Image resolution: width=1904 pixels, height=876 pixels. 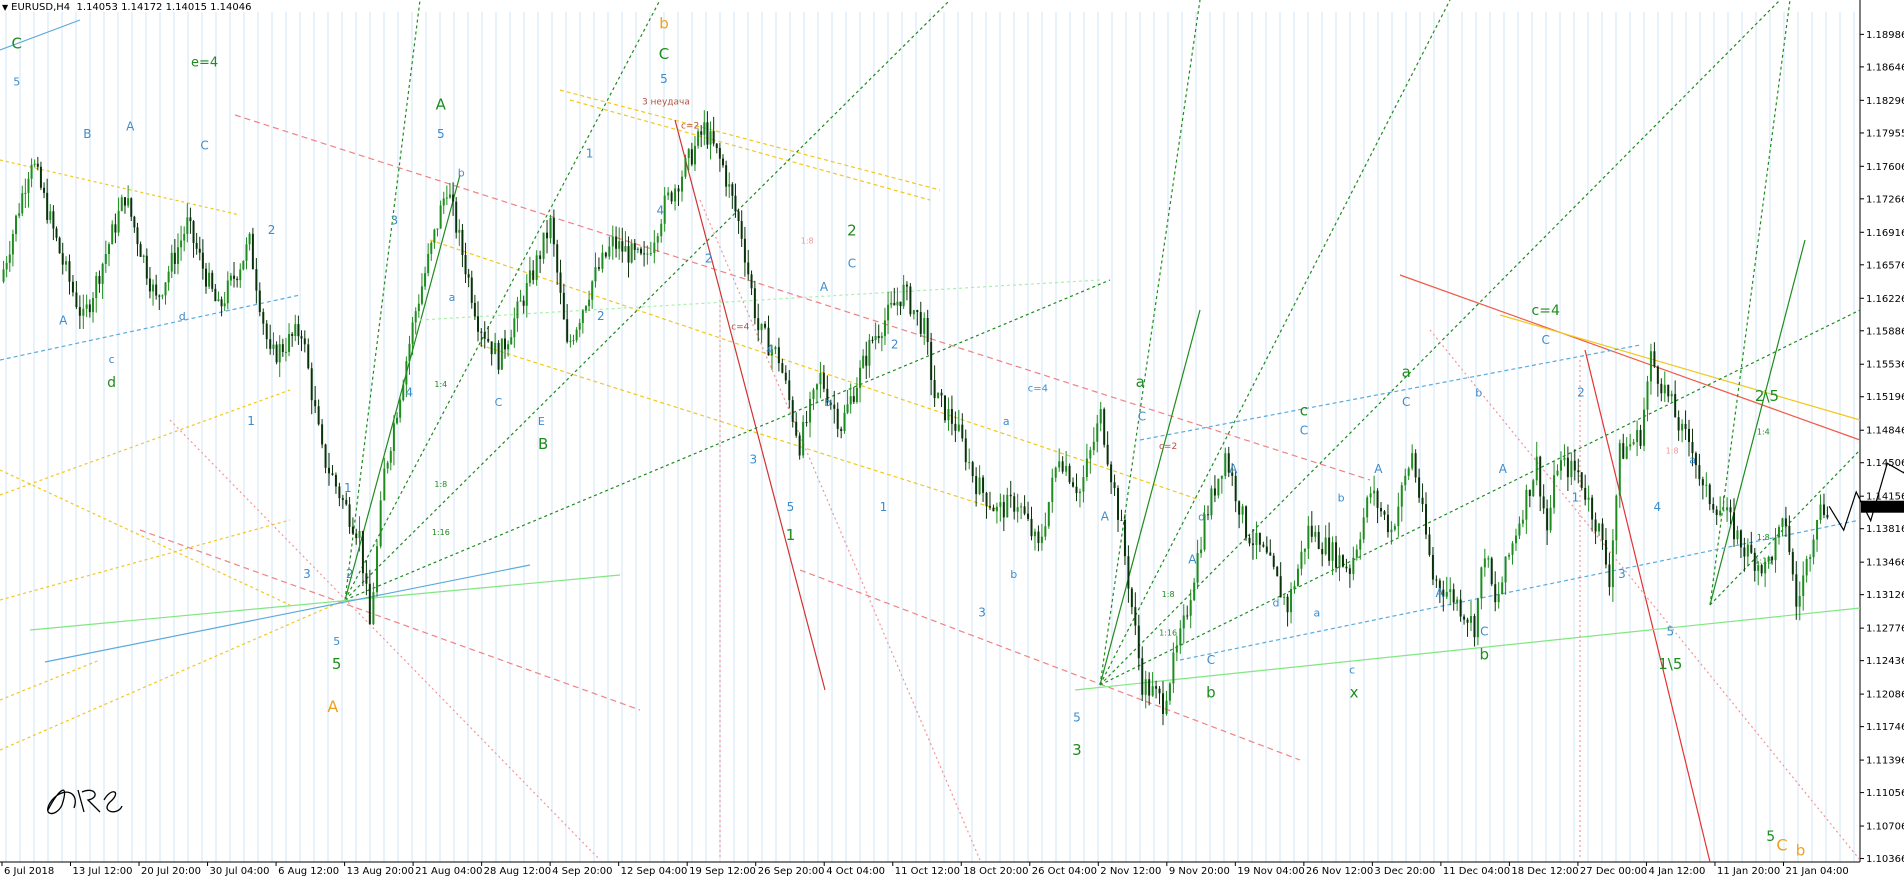 I want to click on current-price-label: 1.14046, so click(x=1884, y=508).